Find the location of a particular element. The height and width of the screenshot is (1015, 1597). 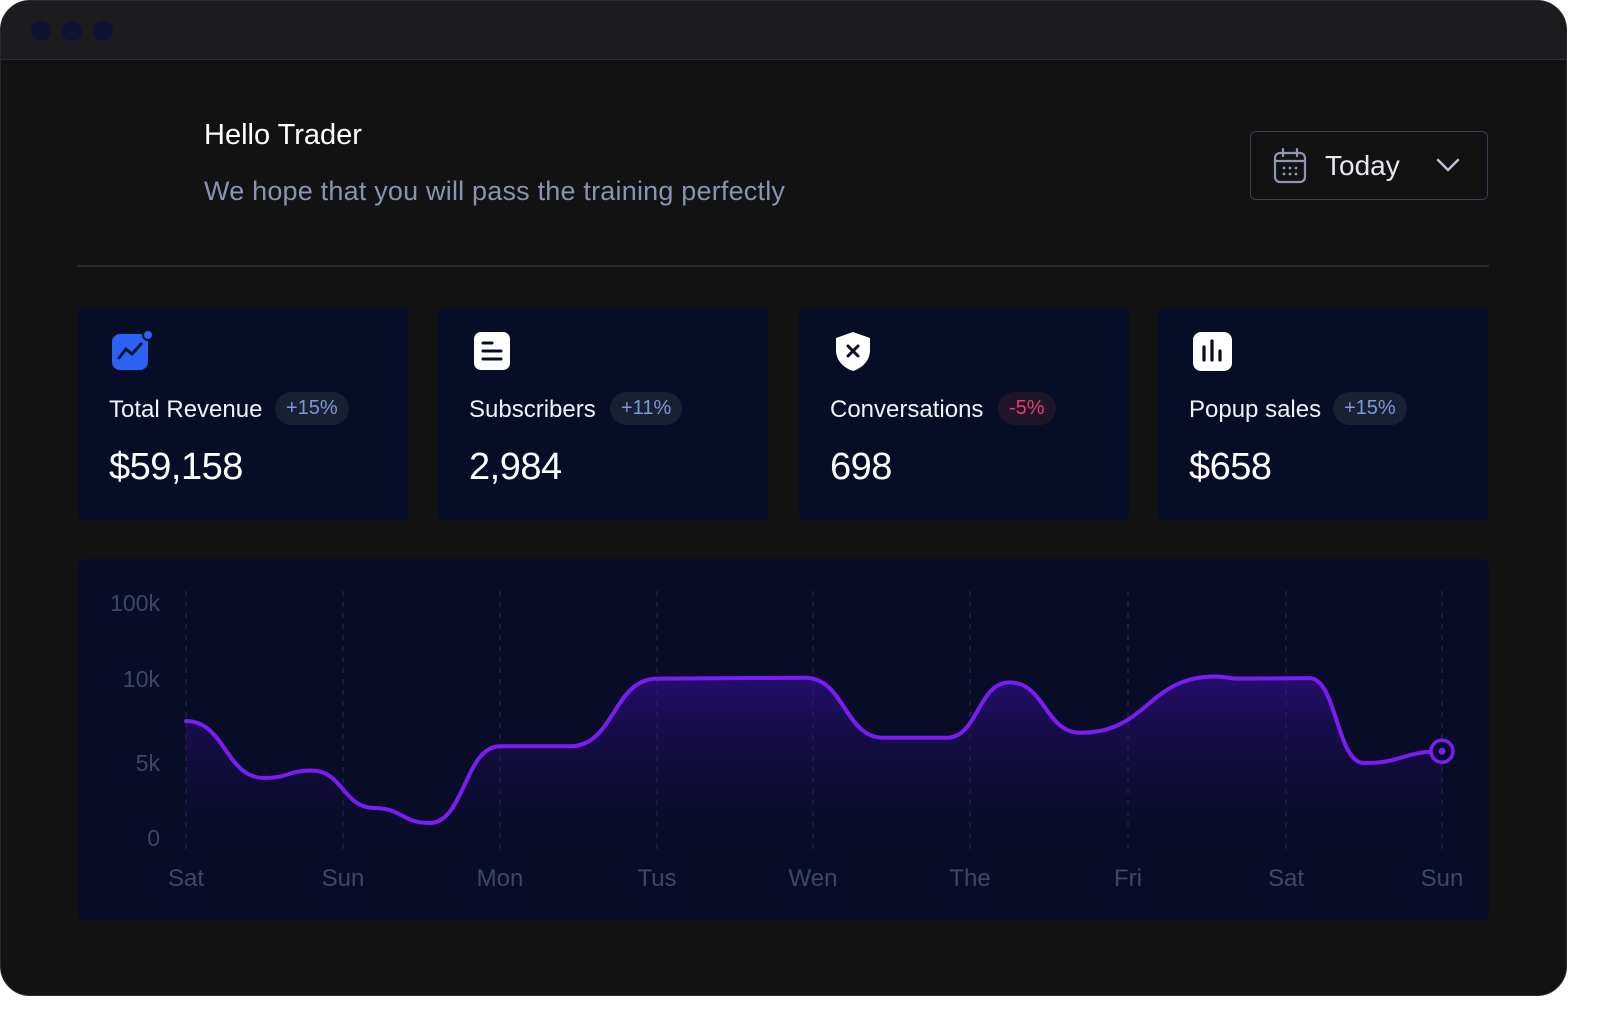

page-title: Hello Trader is located at coordinates (283, 135).